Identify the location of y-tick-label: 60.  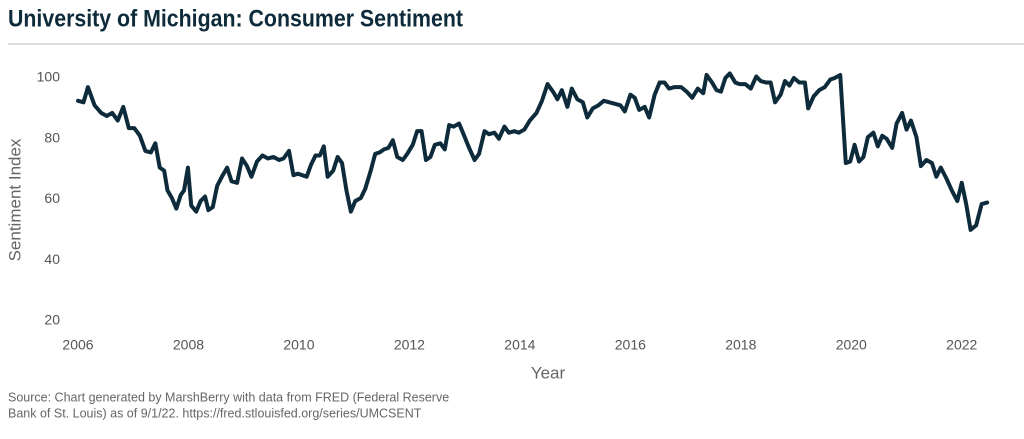
(52, 198).